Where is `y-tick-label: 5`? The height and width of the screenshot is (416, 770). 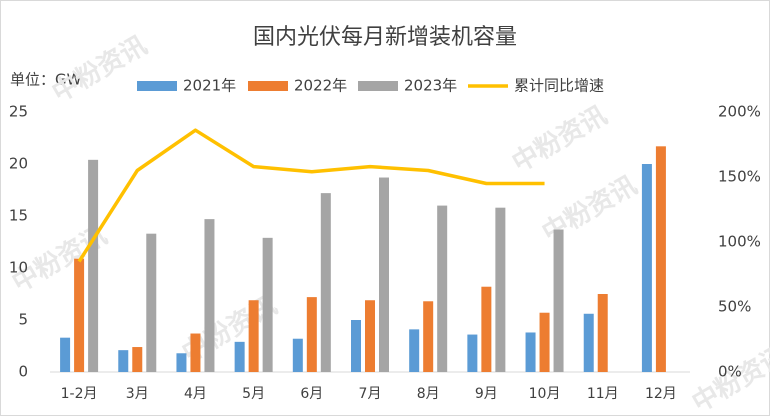 y-tick-label: 5 is located at coordinates (23, 320).